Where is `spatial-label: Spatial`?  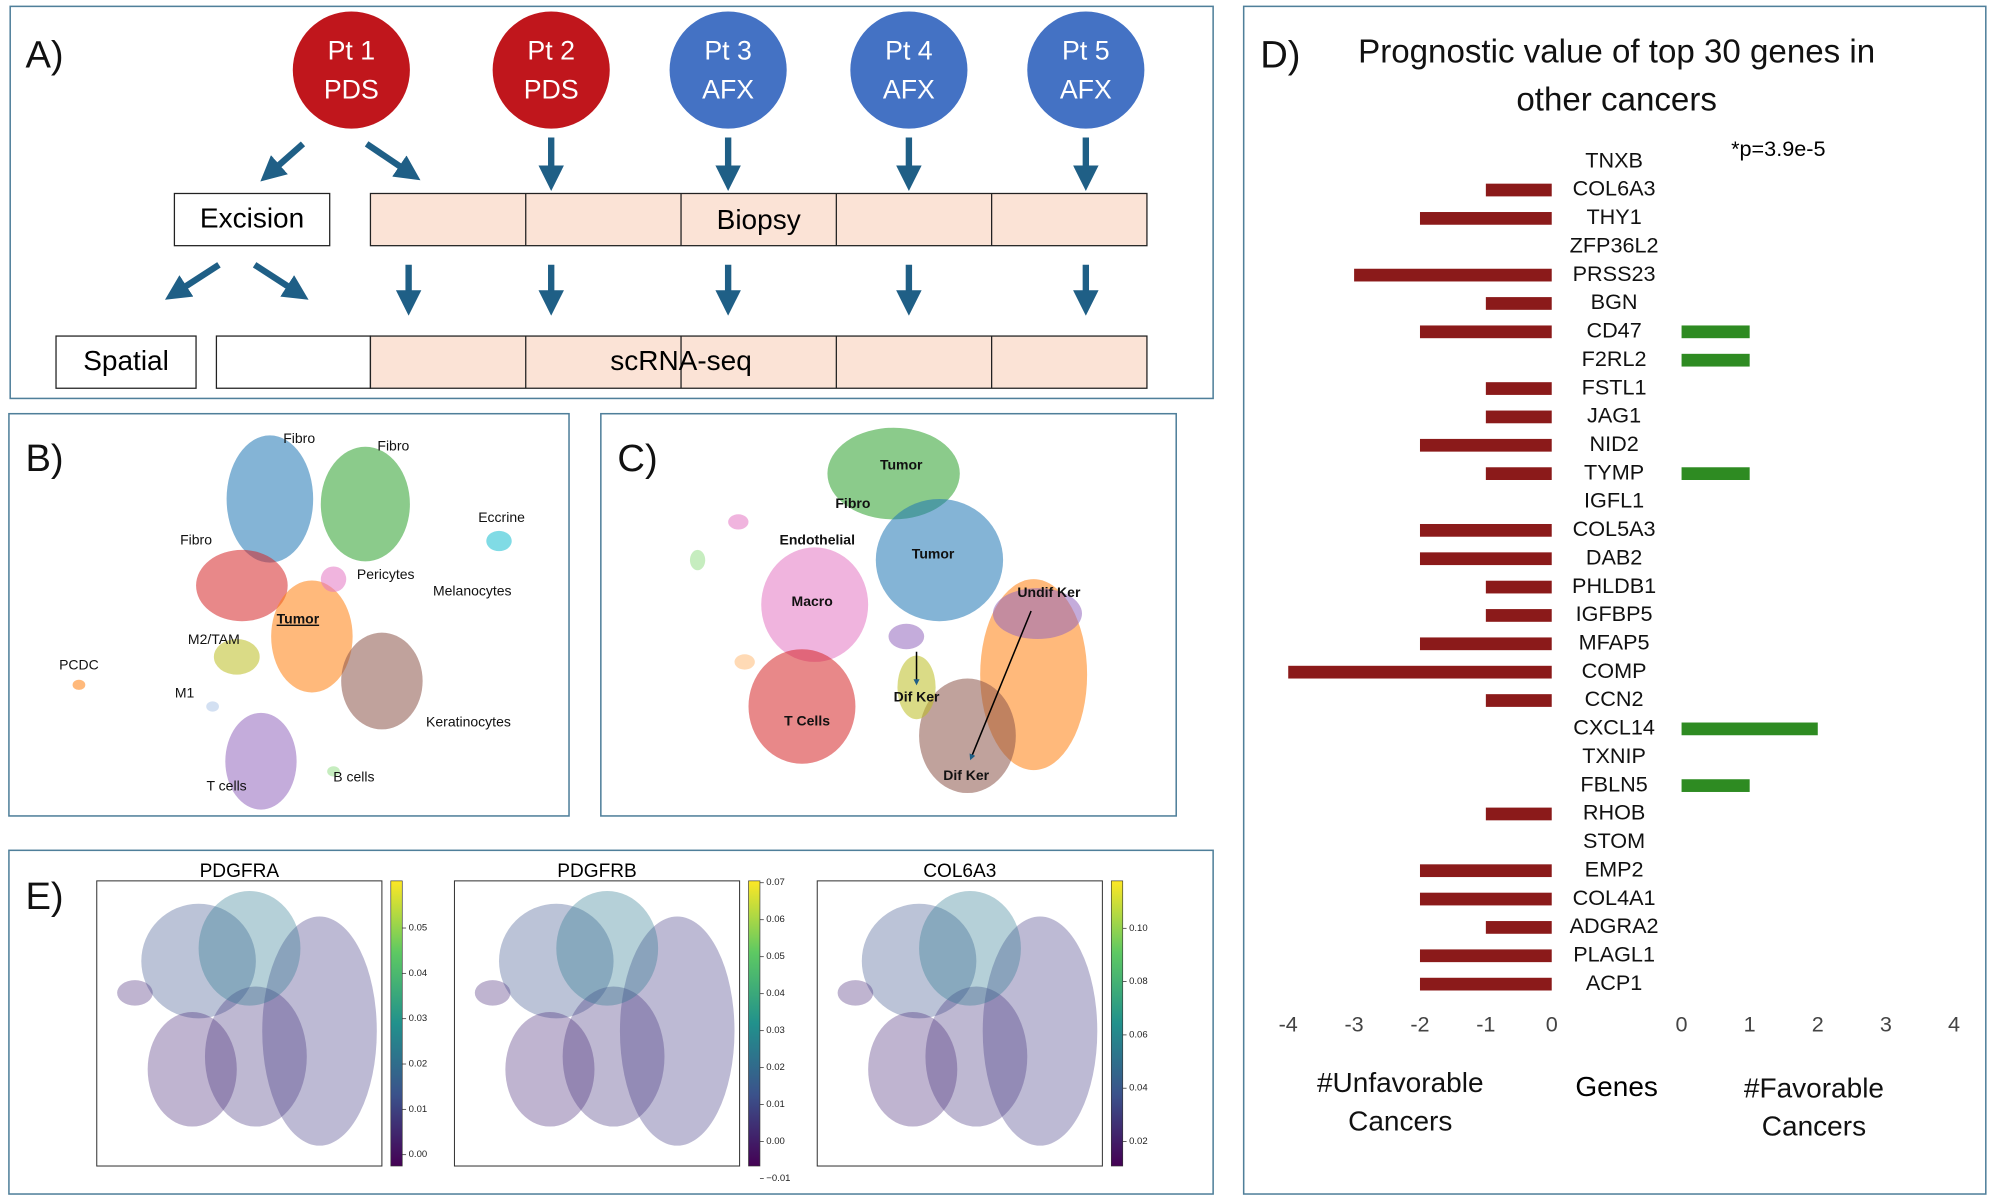
spatial-label: Spatial is located at coordinates (126, 360).